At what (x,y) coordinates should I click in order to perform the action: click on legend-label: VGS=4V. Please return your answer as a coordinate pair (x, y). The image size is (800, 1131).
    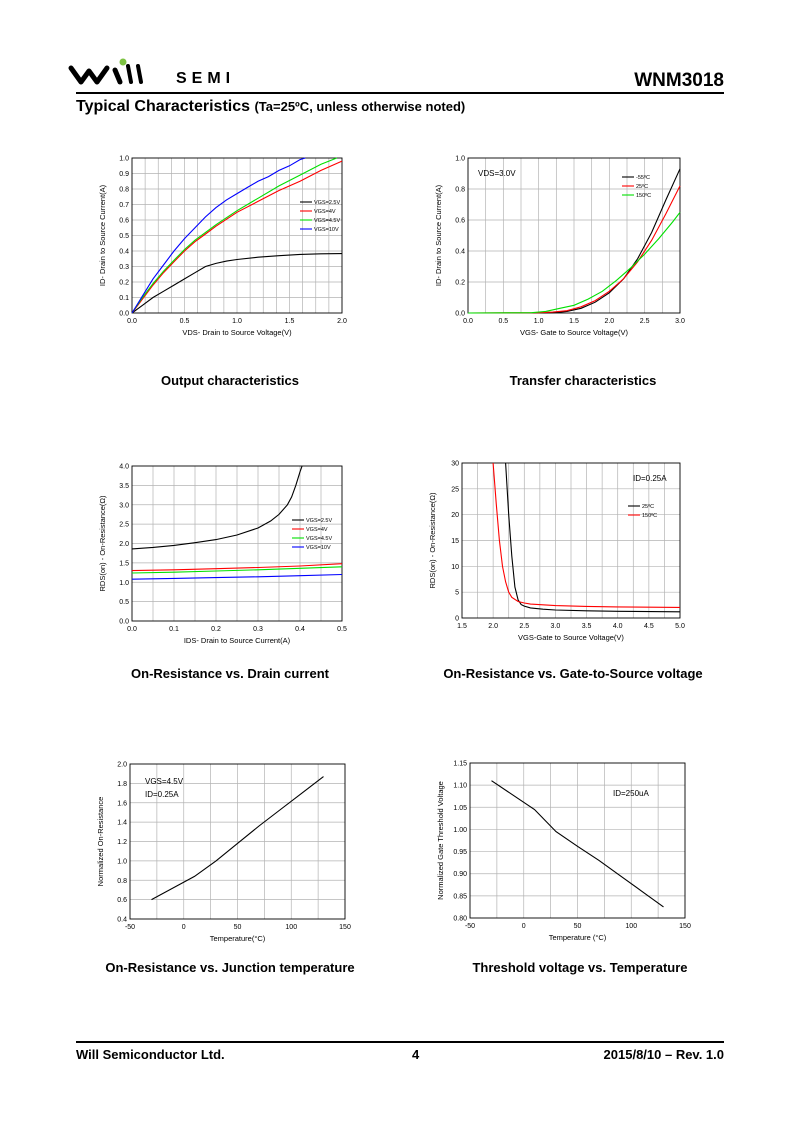
    Looking at the image, I should click on (325, 212).